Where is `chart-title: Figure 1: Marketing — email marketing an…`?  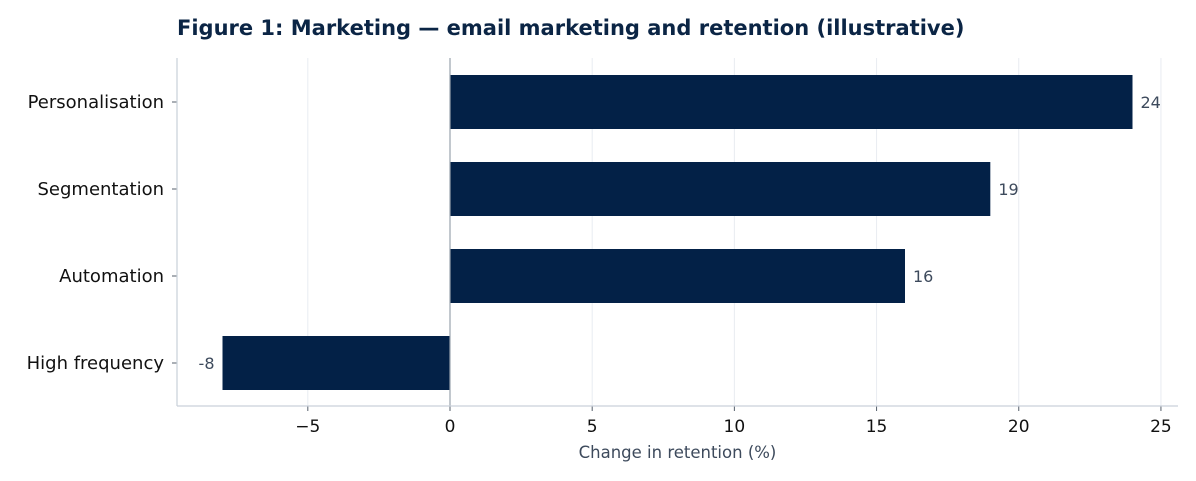
chart-title: Figure 1: Marketing — email marketing an… is located at coordinates (571, 28).